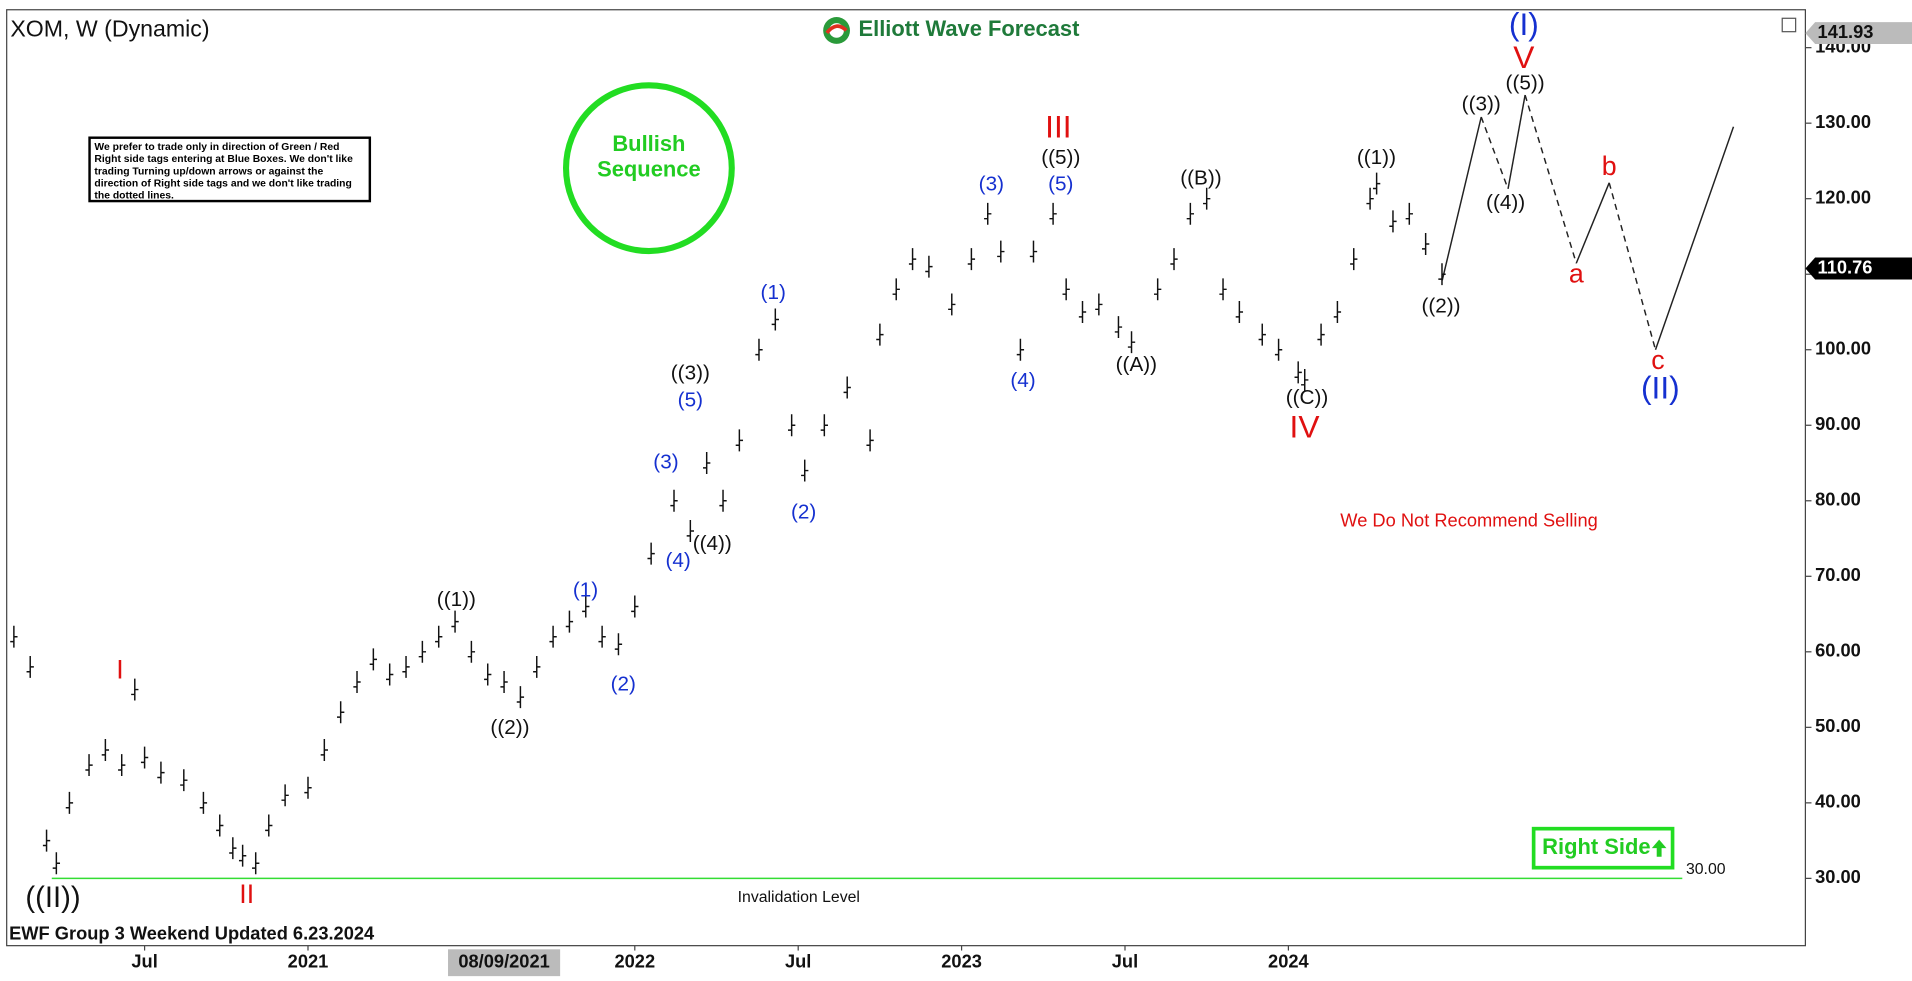 The height and width of the screenshot is (981, 1912). I want to click on y-tick-label: 30.00, so click(1838, 876).